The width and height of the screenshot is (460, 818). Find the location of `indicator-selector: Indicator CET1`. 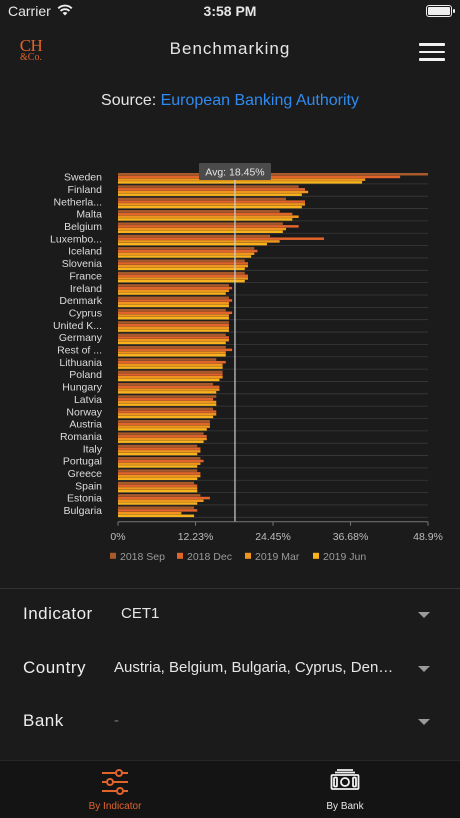

indicator-selector: Indicator CET1 is located at coordinates (230, 615).